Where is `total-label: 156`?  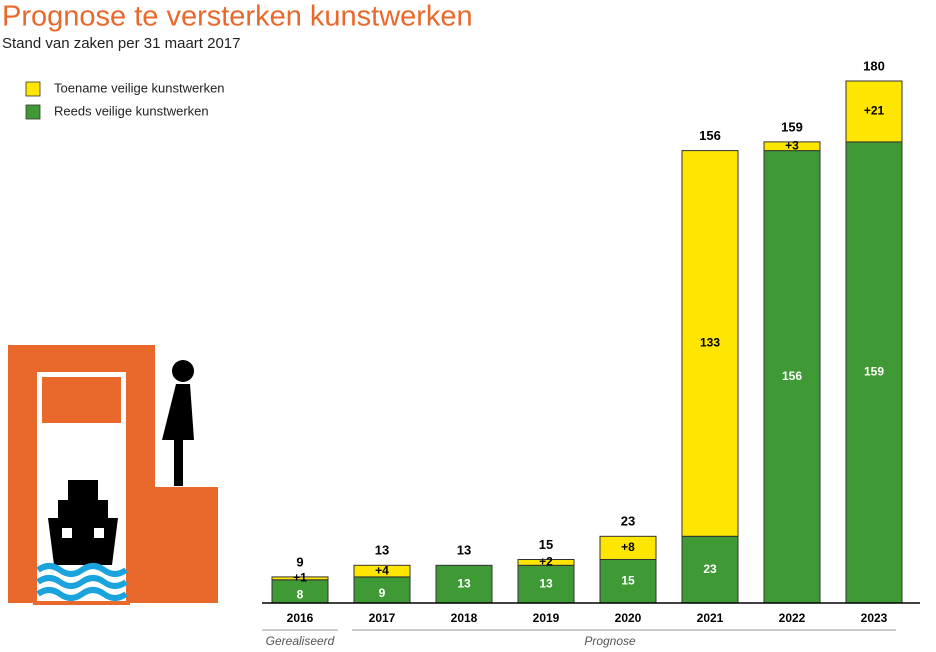 total-label: 156 is located at coordinates (710, 135).